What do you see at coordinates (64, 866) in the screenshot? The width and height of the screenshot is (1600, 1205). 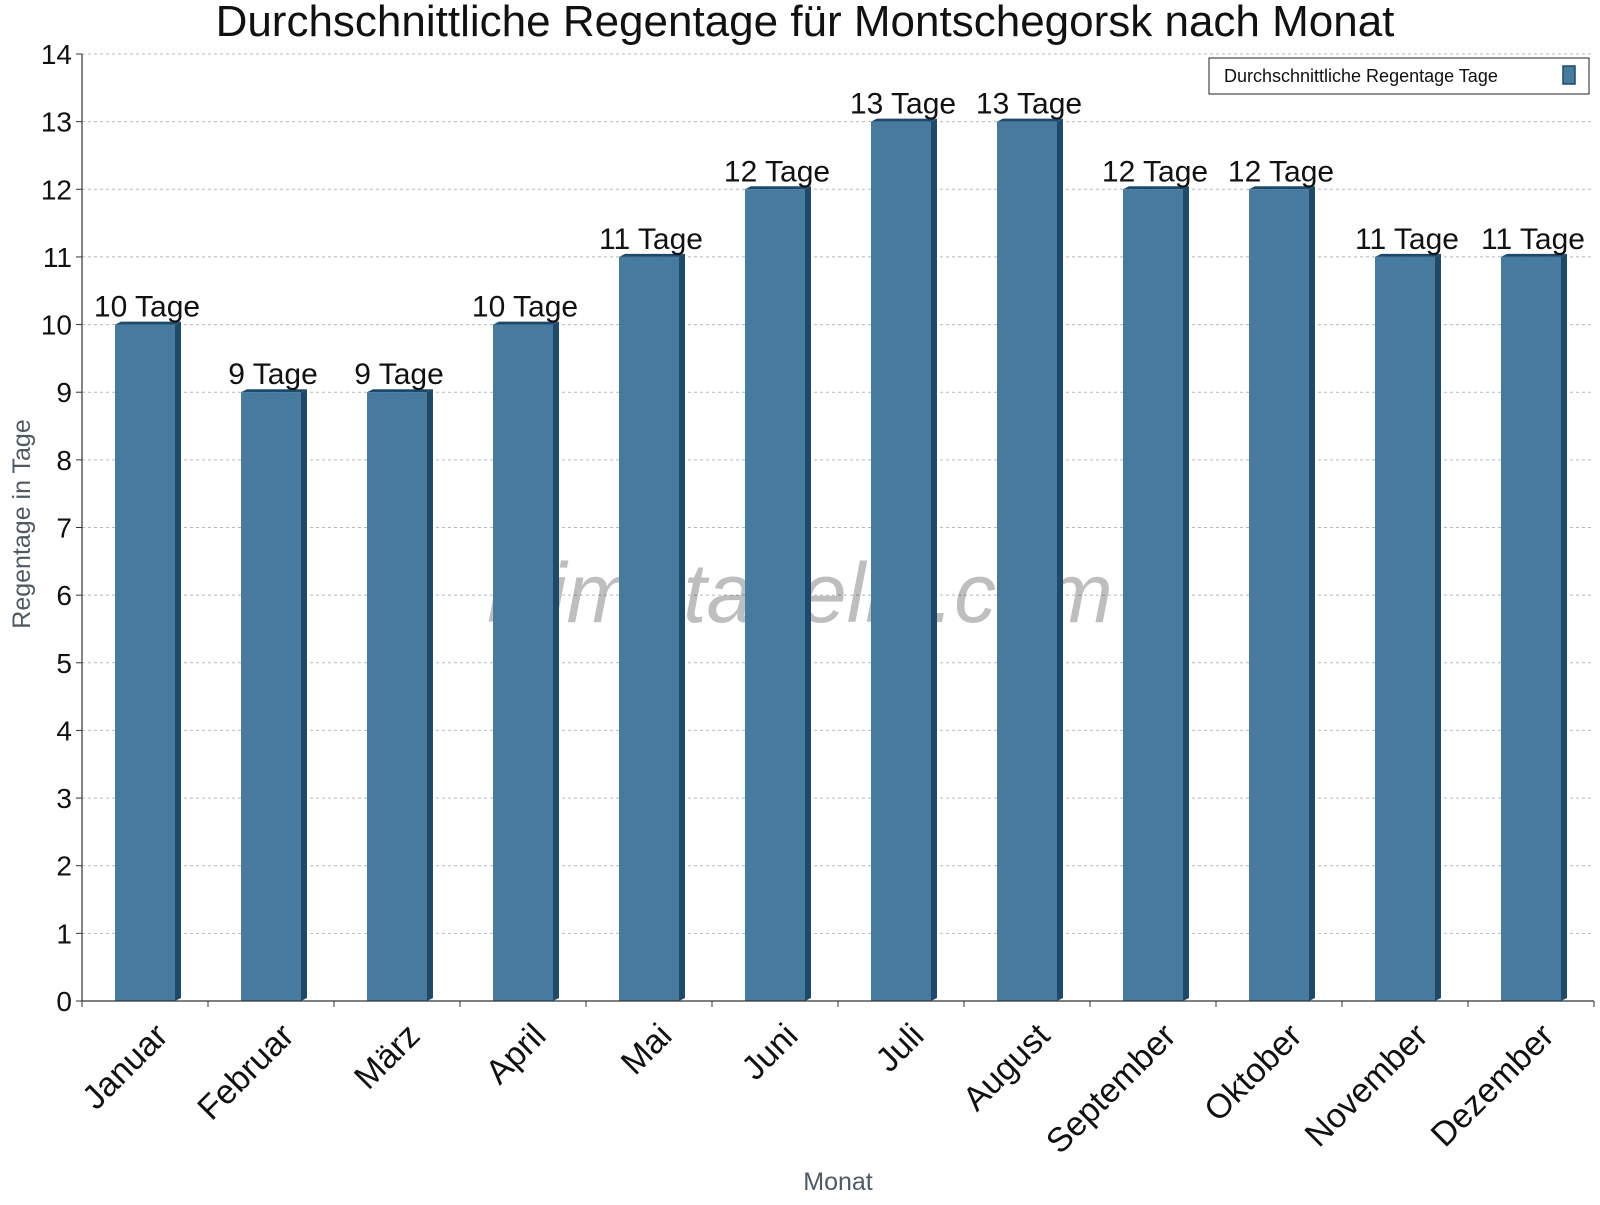 I see `y-tick-label: 2` at bounding box center [64, 866].